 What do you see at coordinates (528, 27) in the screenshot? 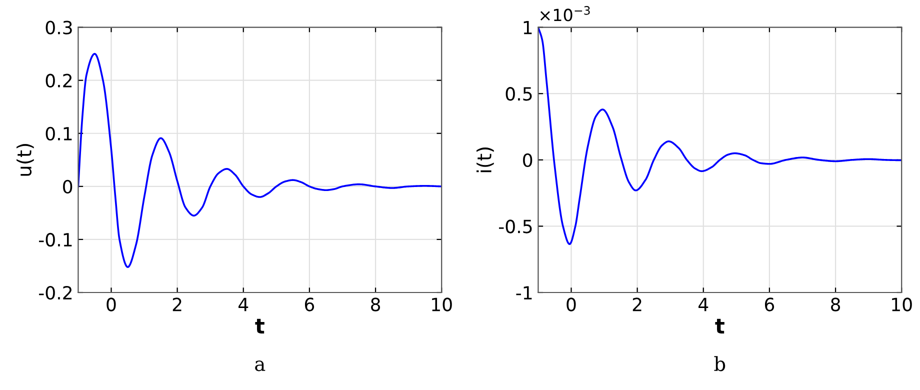
I see `y-tick-label: 1` at bounding box center [528, 27].